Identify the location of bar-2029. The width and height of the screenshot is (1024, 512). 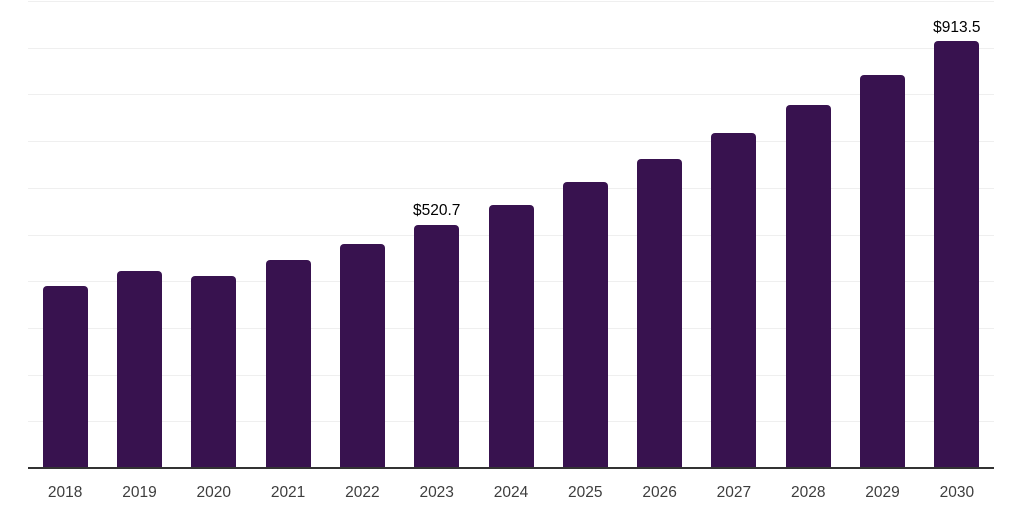
(883, 271).